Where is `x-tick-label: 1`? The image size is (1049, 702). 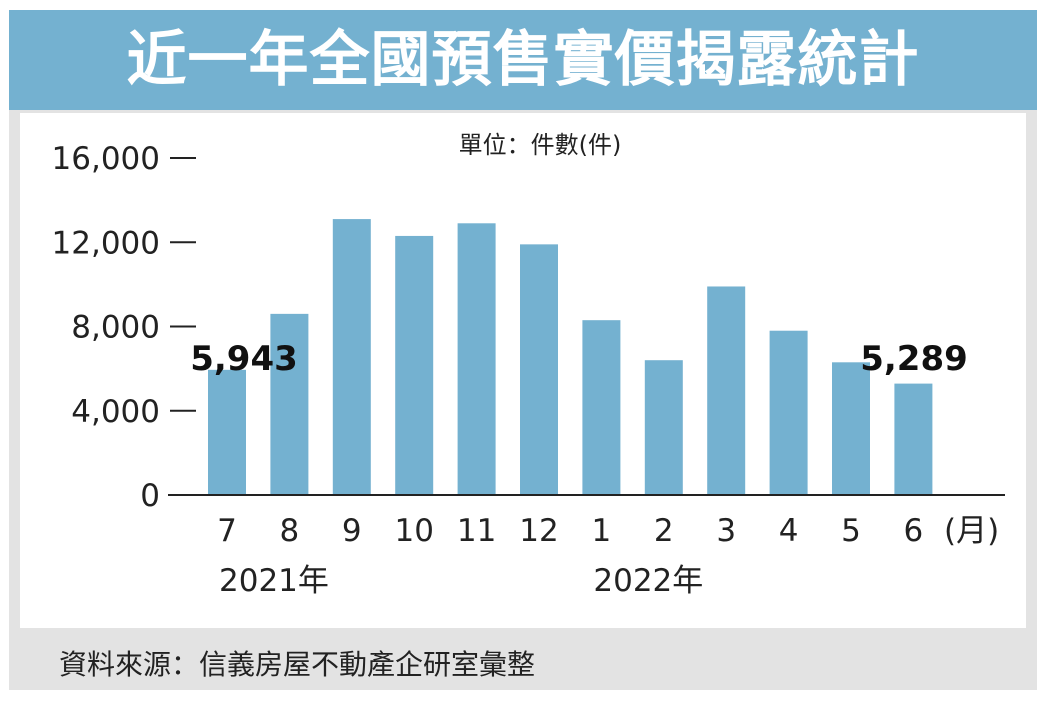
x-tick-label: 1 is located at coordinates (602, 531).